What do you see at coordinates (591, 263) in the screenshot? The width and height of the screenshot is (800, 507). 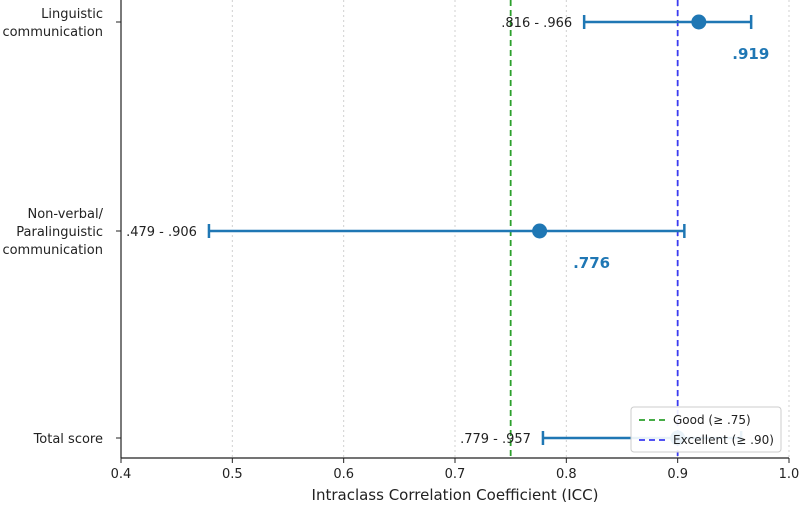 I see `icc-value-label: .776` at bounding box center [591, 263].